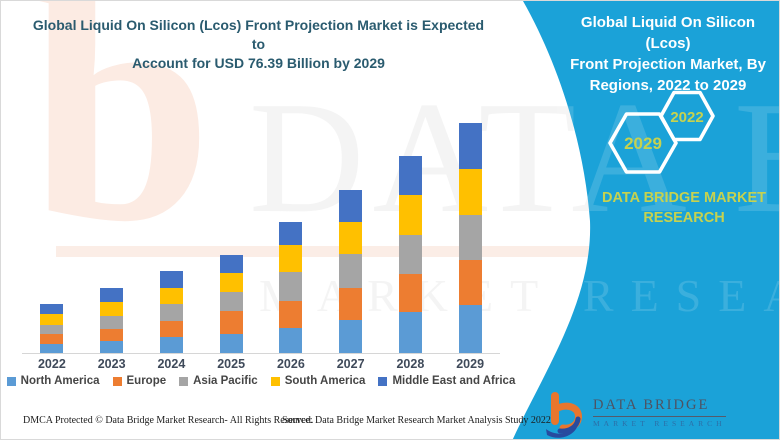  I want to click on brand-wordmark-line1: DATA BRIDGE MARKET, so click(684, 198).